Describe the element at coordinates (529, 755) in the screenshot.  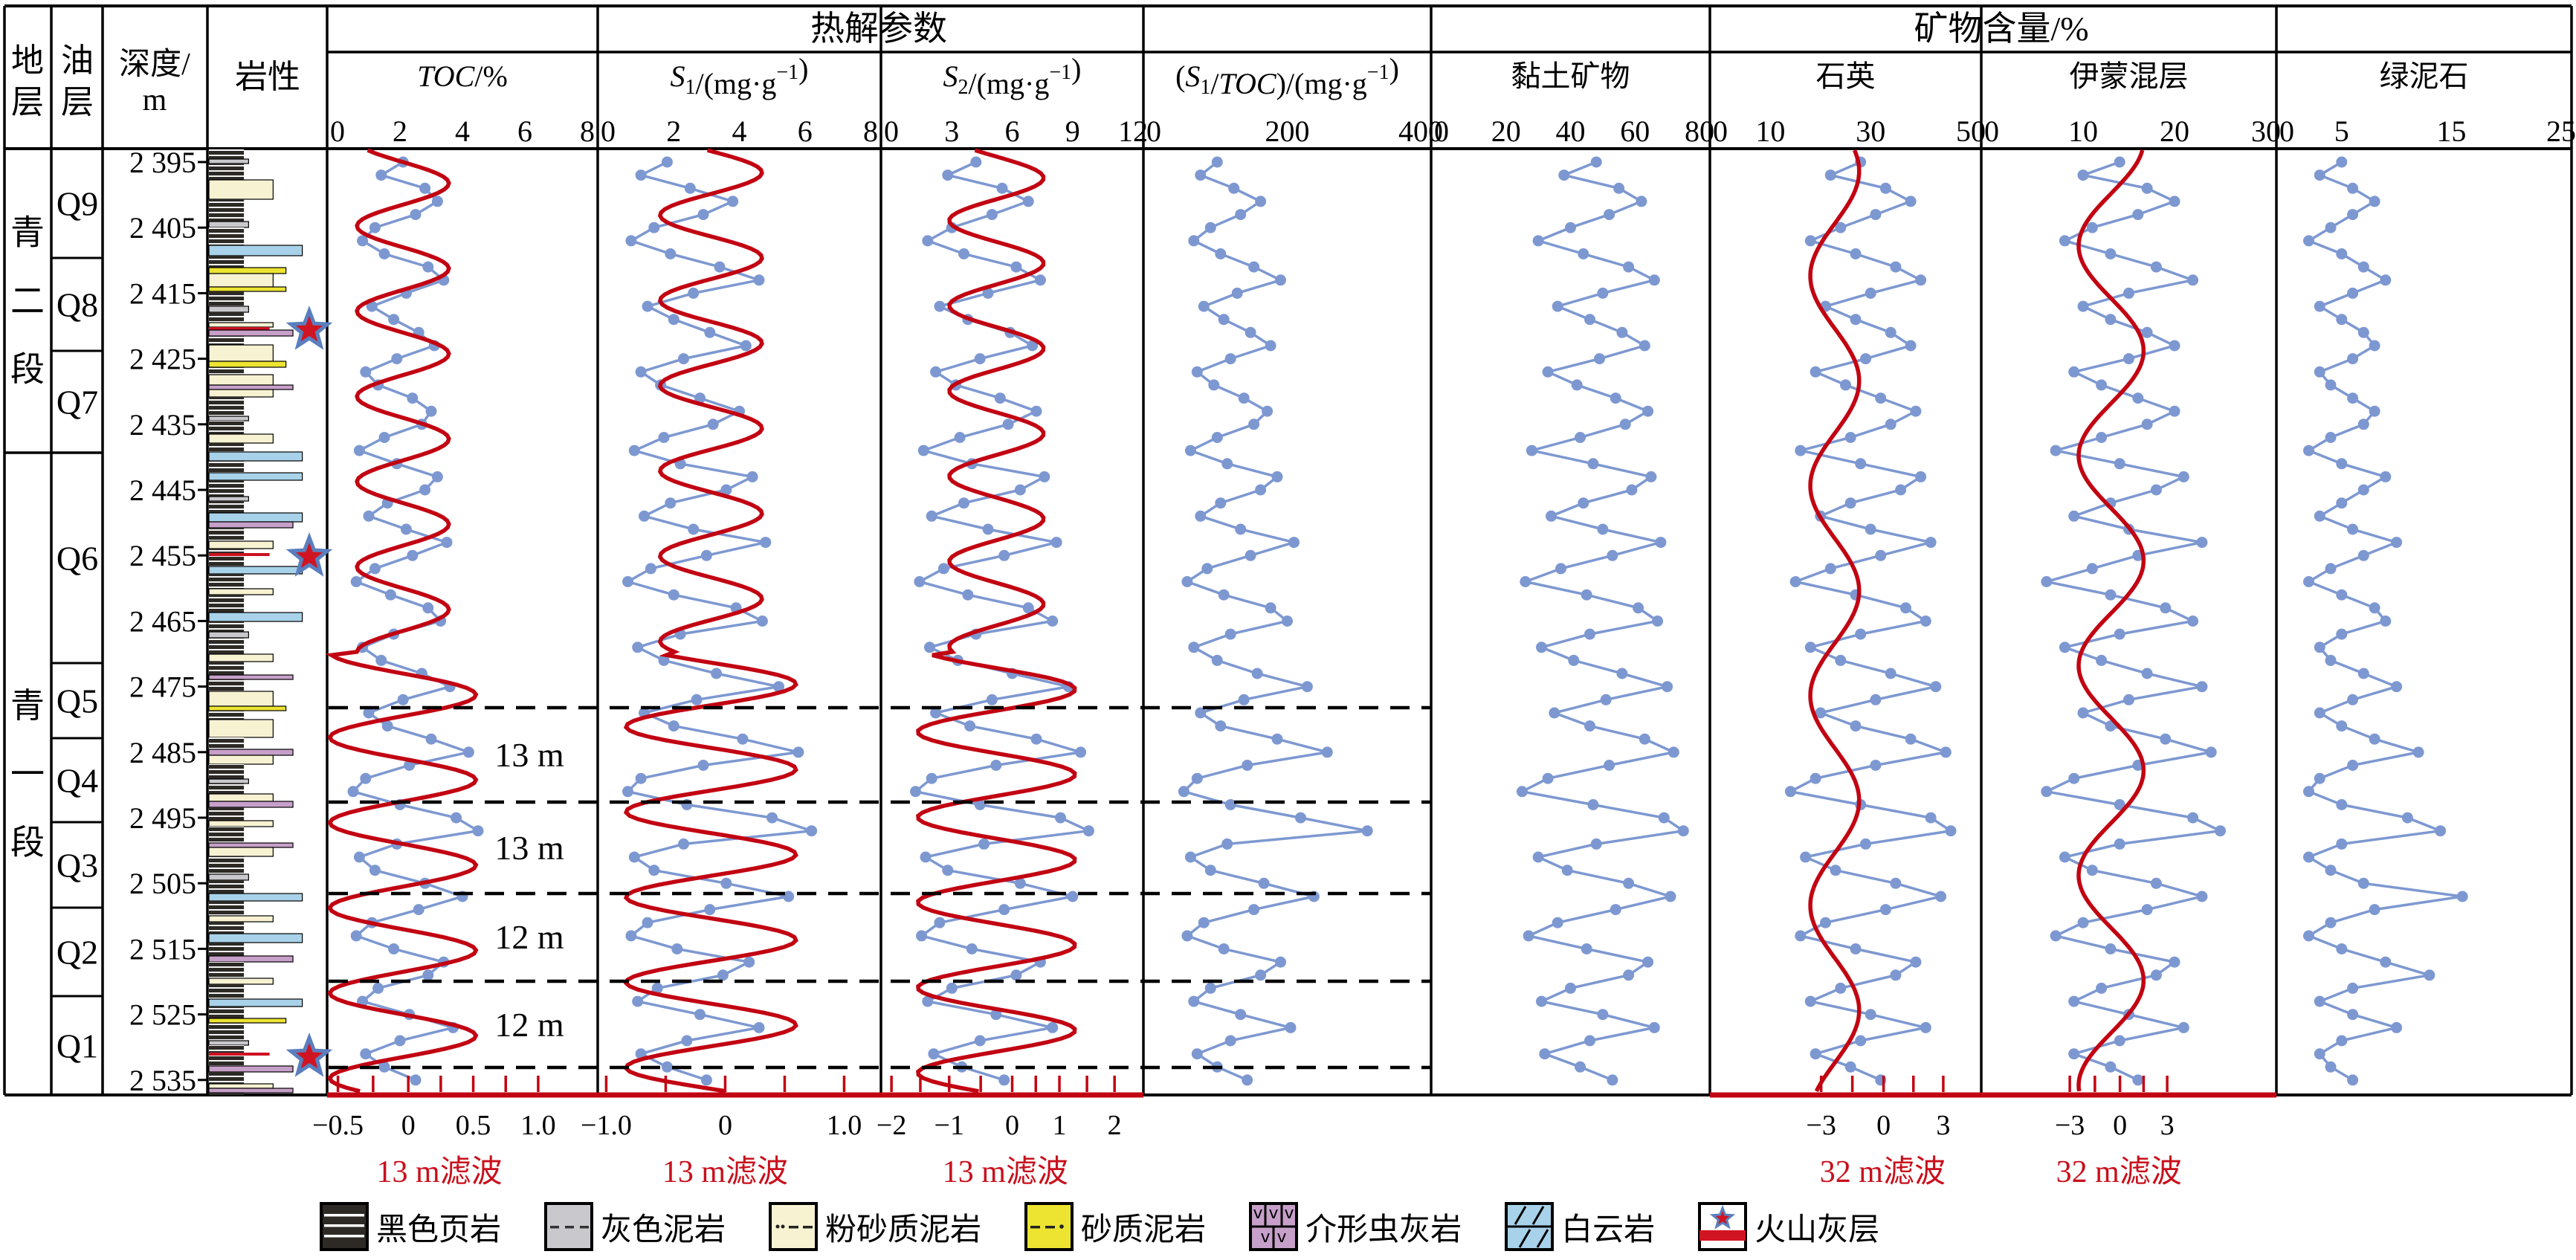
I see `cycle-thickness-label: 13 m` at that location.